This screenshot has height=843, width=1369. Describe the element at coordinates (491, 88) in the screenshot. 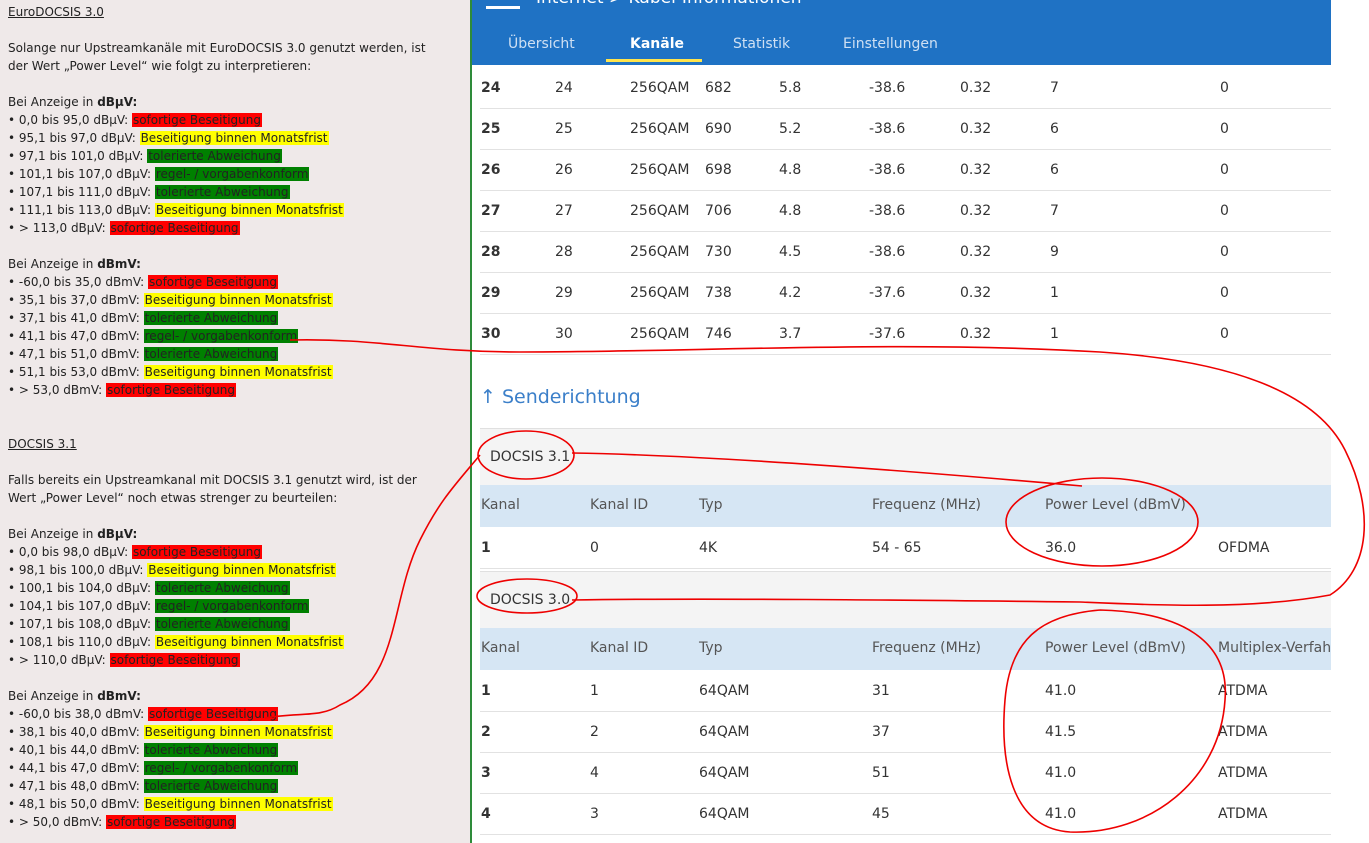

I see `cell: 24` at that location.